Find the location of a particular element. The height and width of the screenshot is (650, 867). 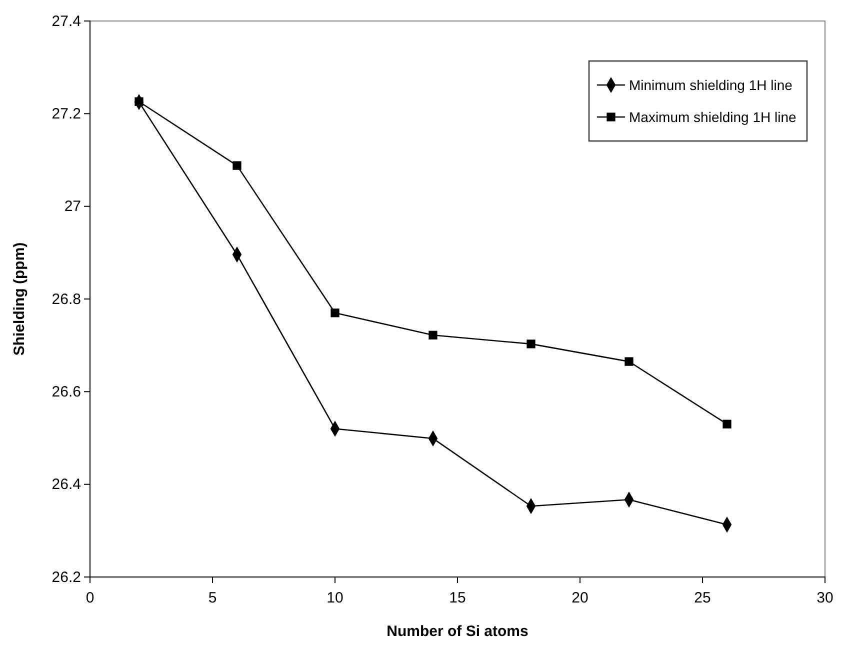

x-tick-label: 10 is located at coordinates (335, 598).